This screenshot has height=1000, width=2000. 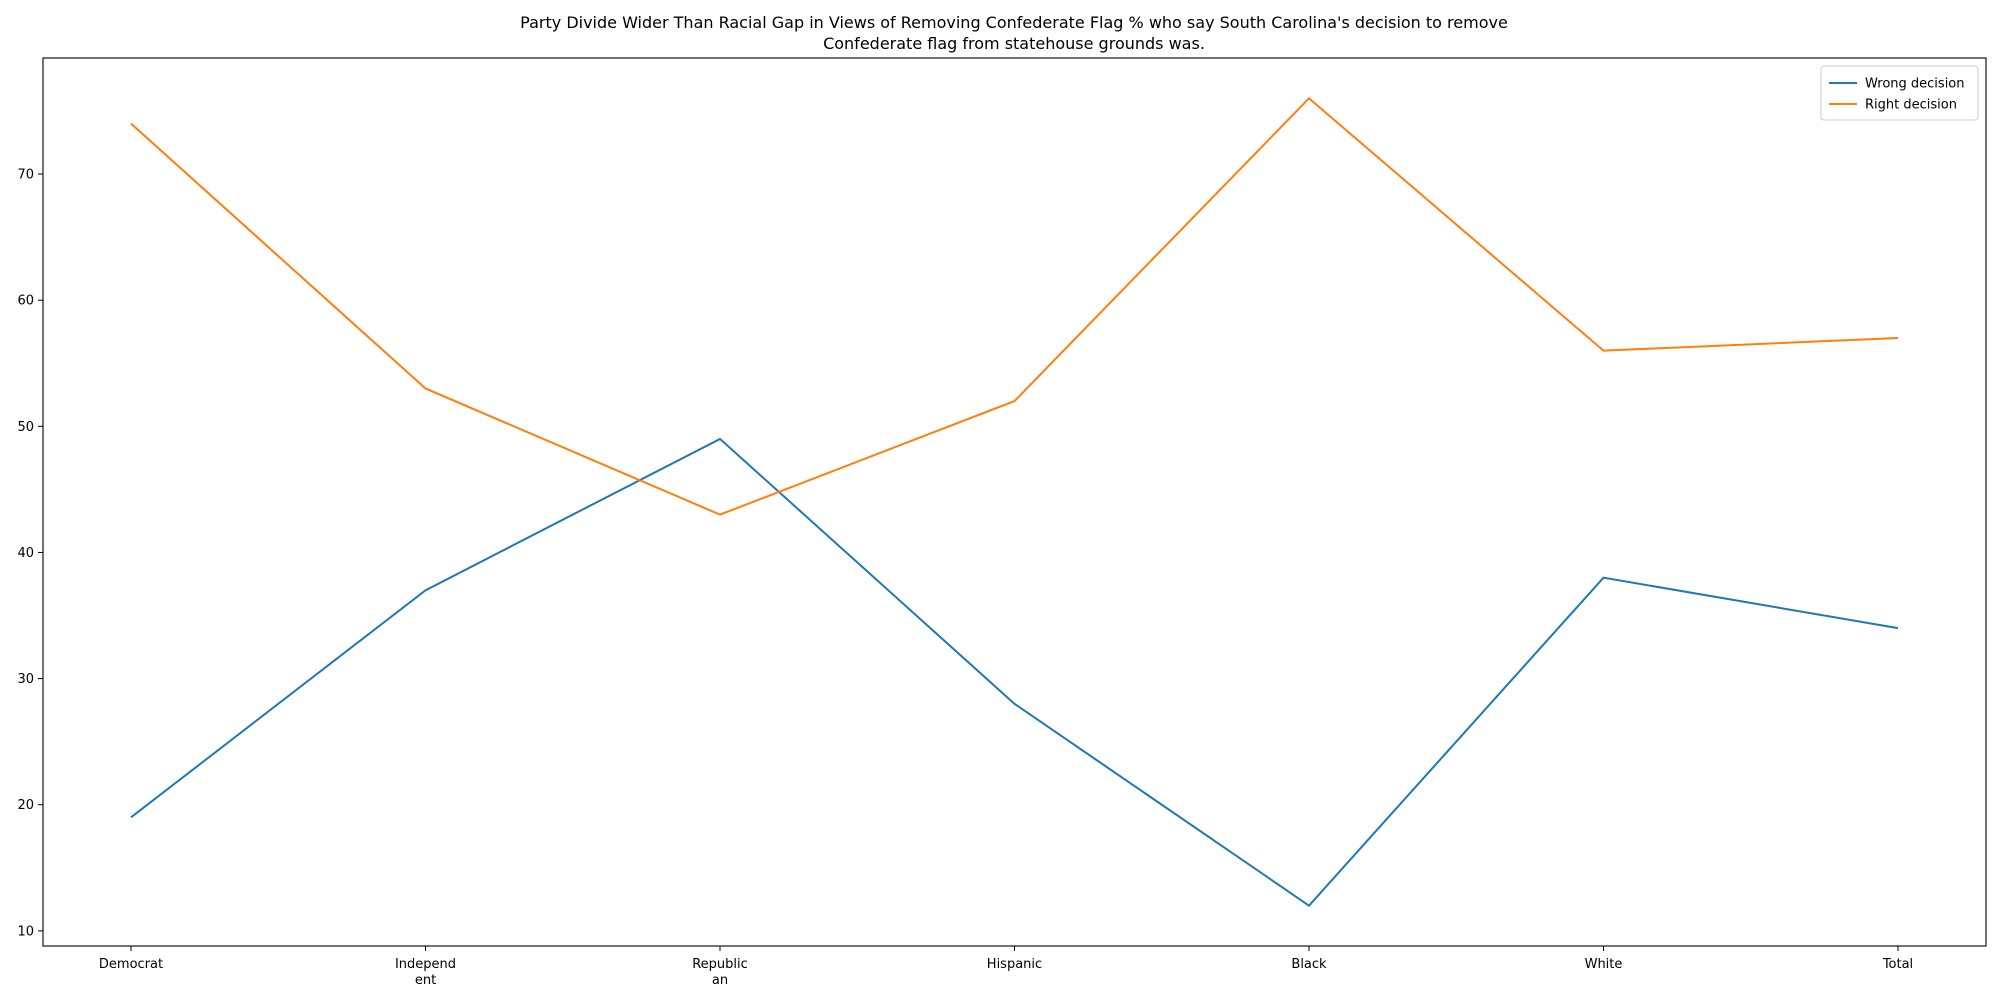 I want to click on y-tick-label: 60, so click(x=25, y=301).